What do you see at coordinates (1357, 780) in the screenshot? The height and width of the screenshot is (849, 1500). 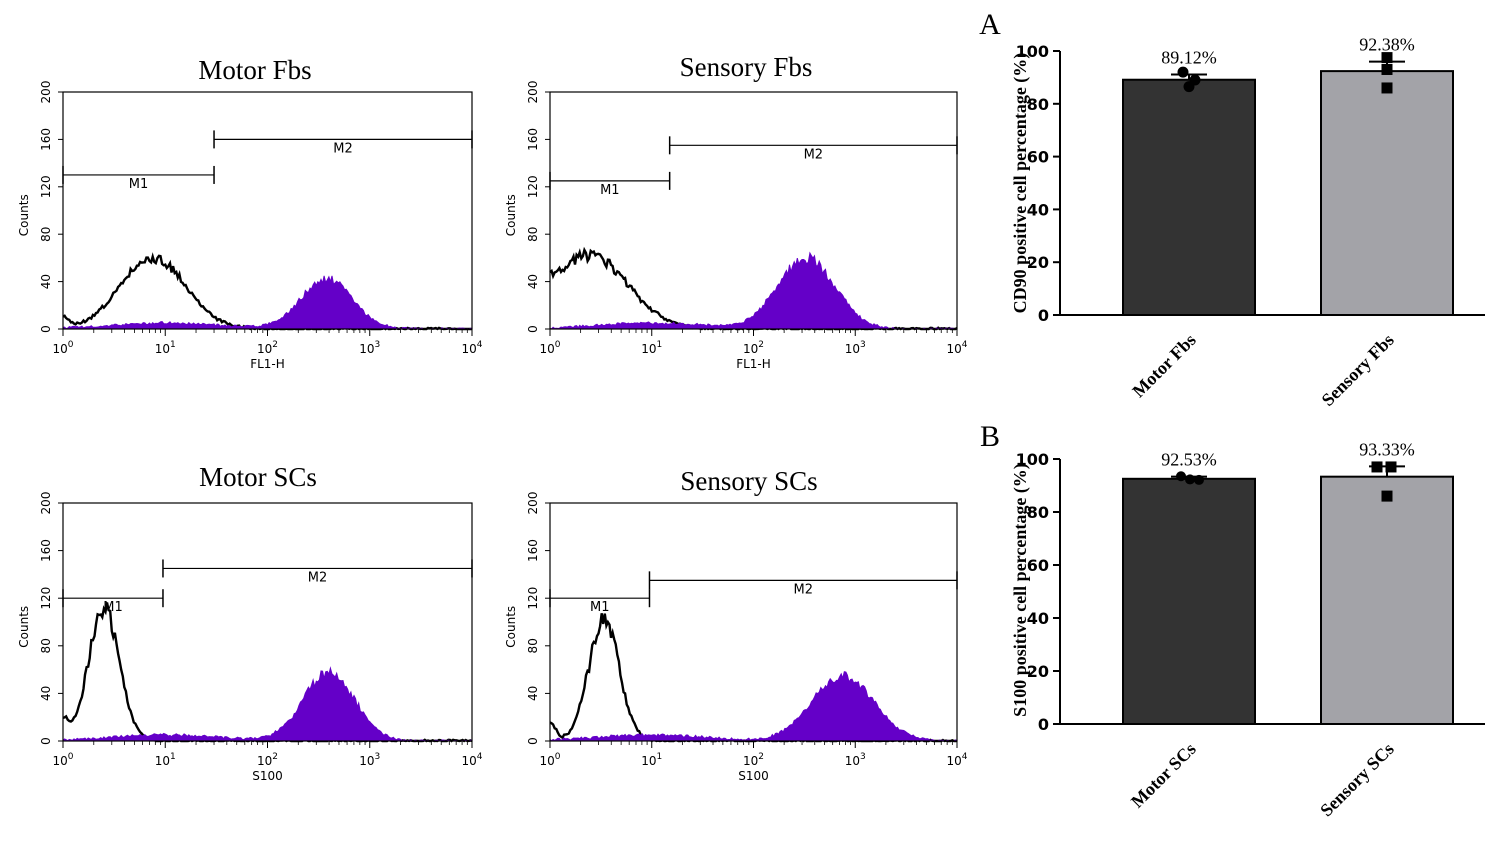 I see `category-label: Sensory SCs` at bounding box center [1357, 780].